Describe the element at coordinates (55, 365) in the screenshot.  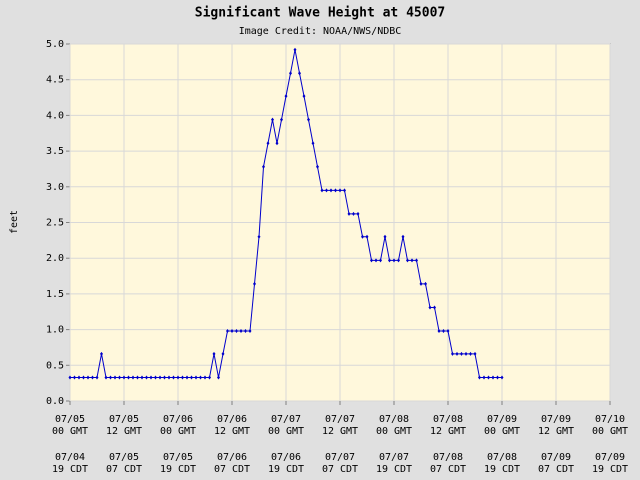
I see `y-tick-label: 0.5` at that location.